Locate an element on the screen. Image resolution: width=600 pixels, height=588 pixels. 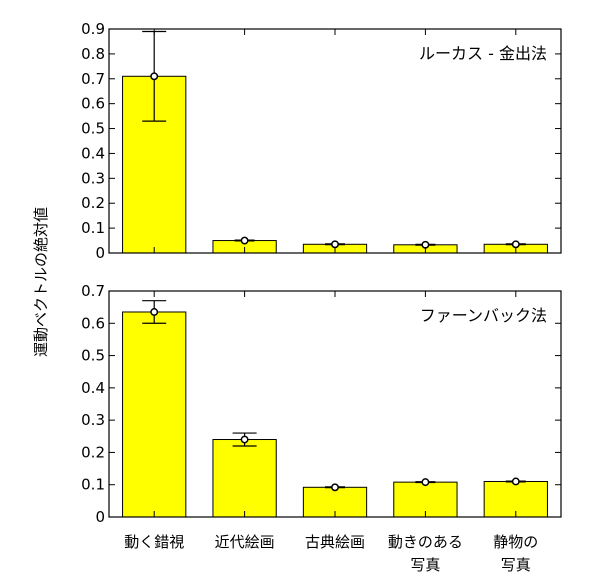
y-axis-label: 運動ベクトルの絶対値 is located at coordinates (41, 282).